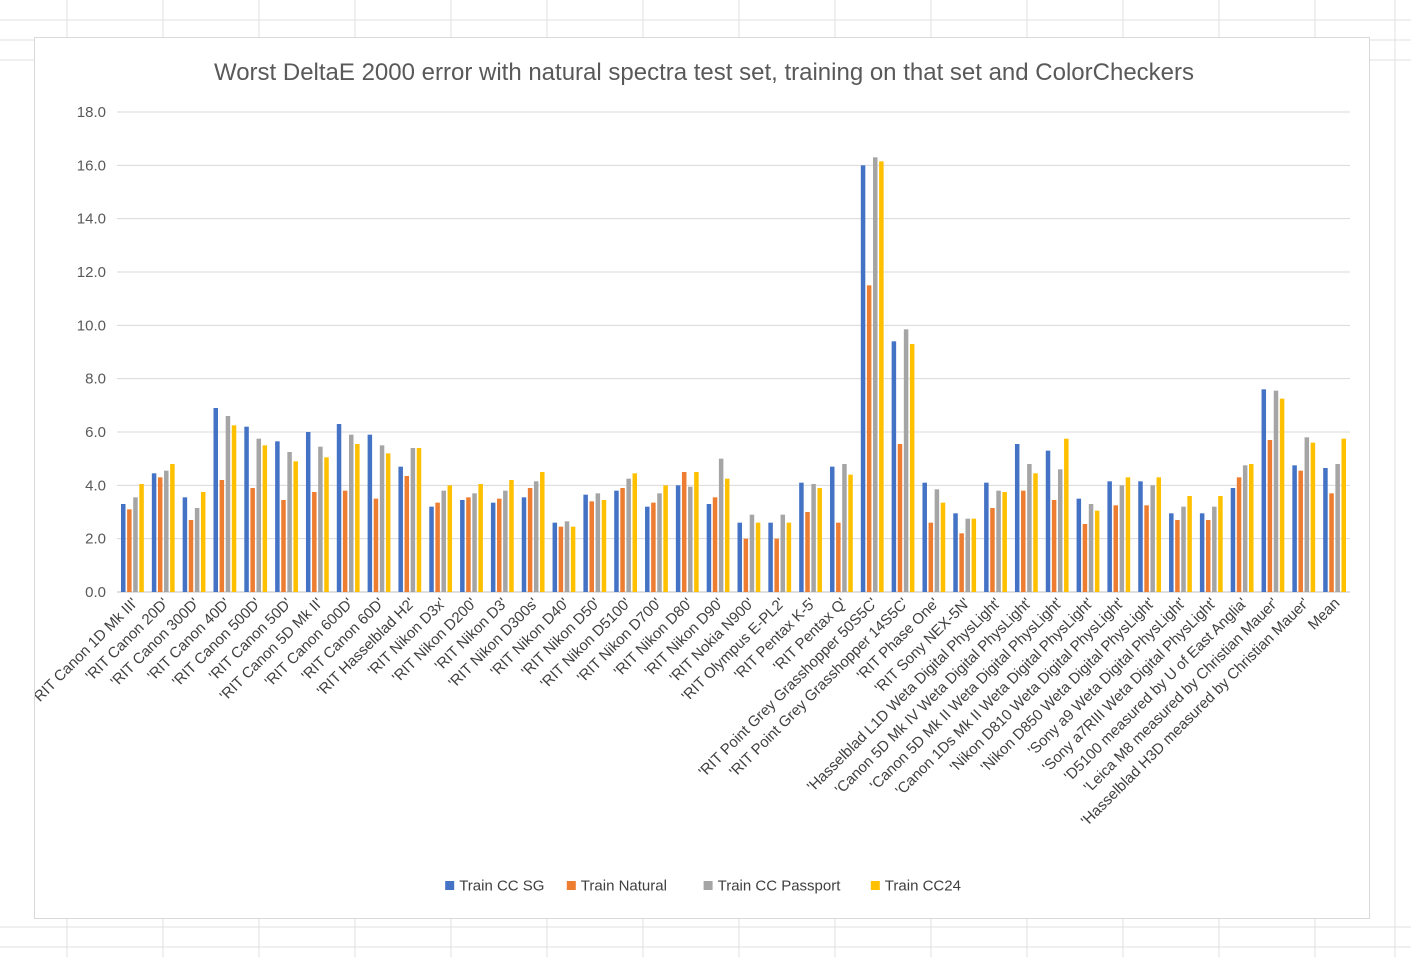 The image size is (1411, 957). What do you see at coordinates (91, 325) in the screenshot?
I see `y-tick-label: 10.0` at bounding box center [91, 325].